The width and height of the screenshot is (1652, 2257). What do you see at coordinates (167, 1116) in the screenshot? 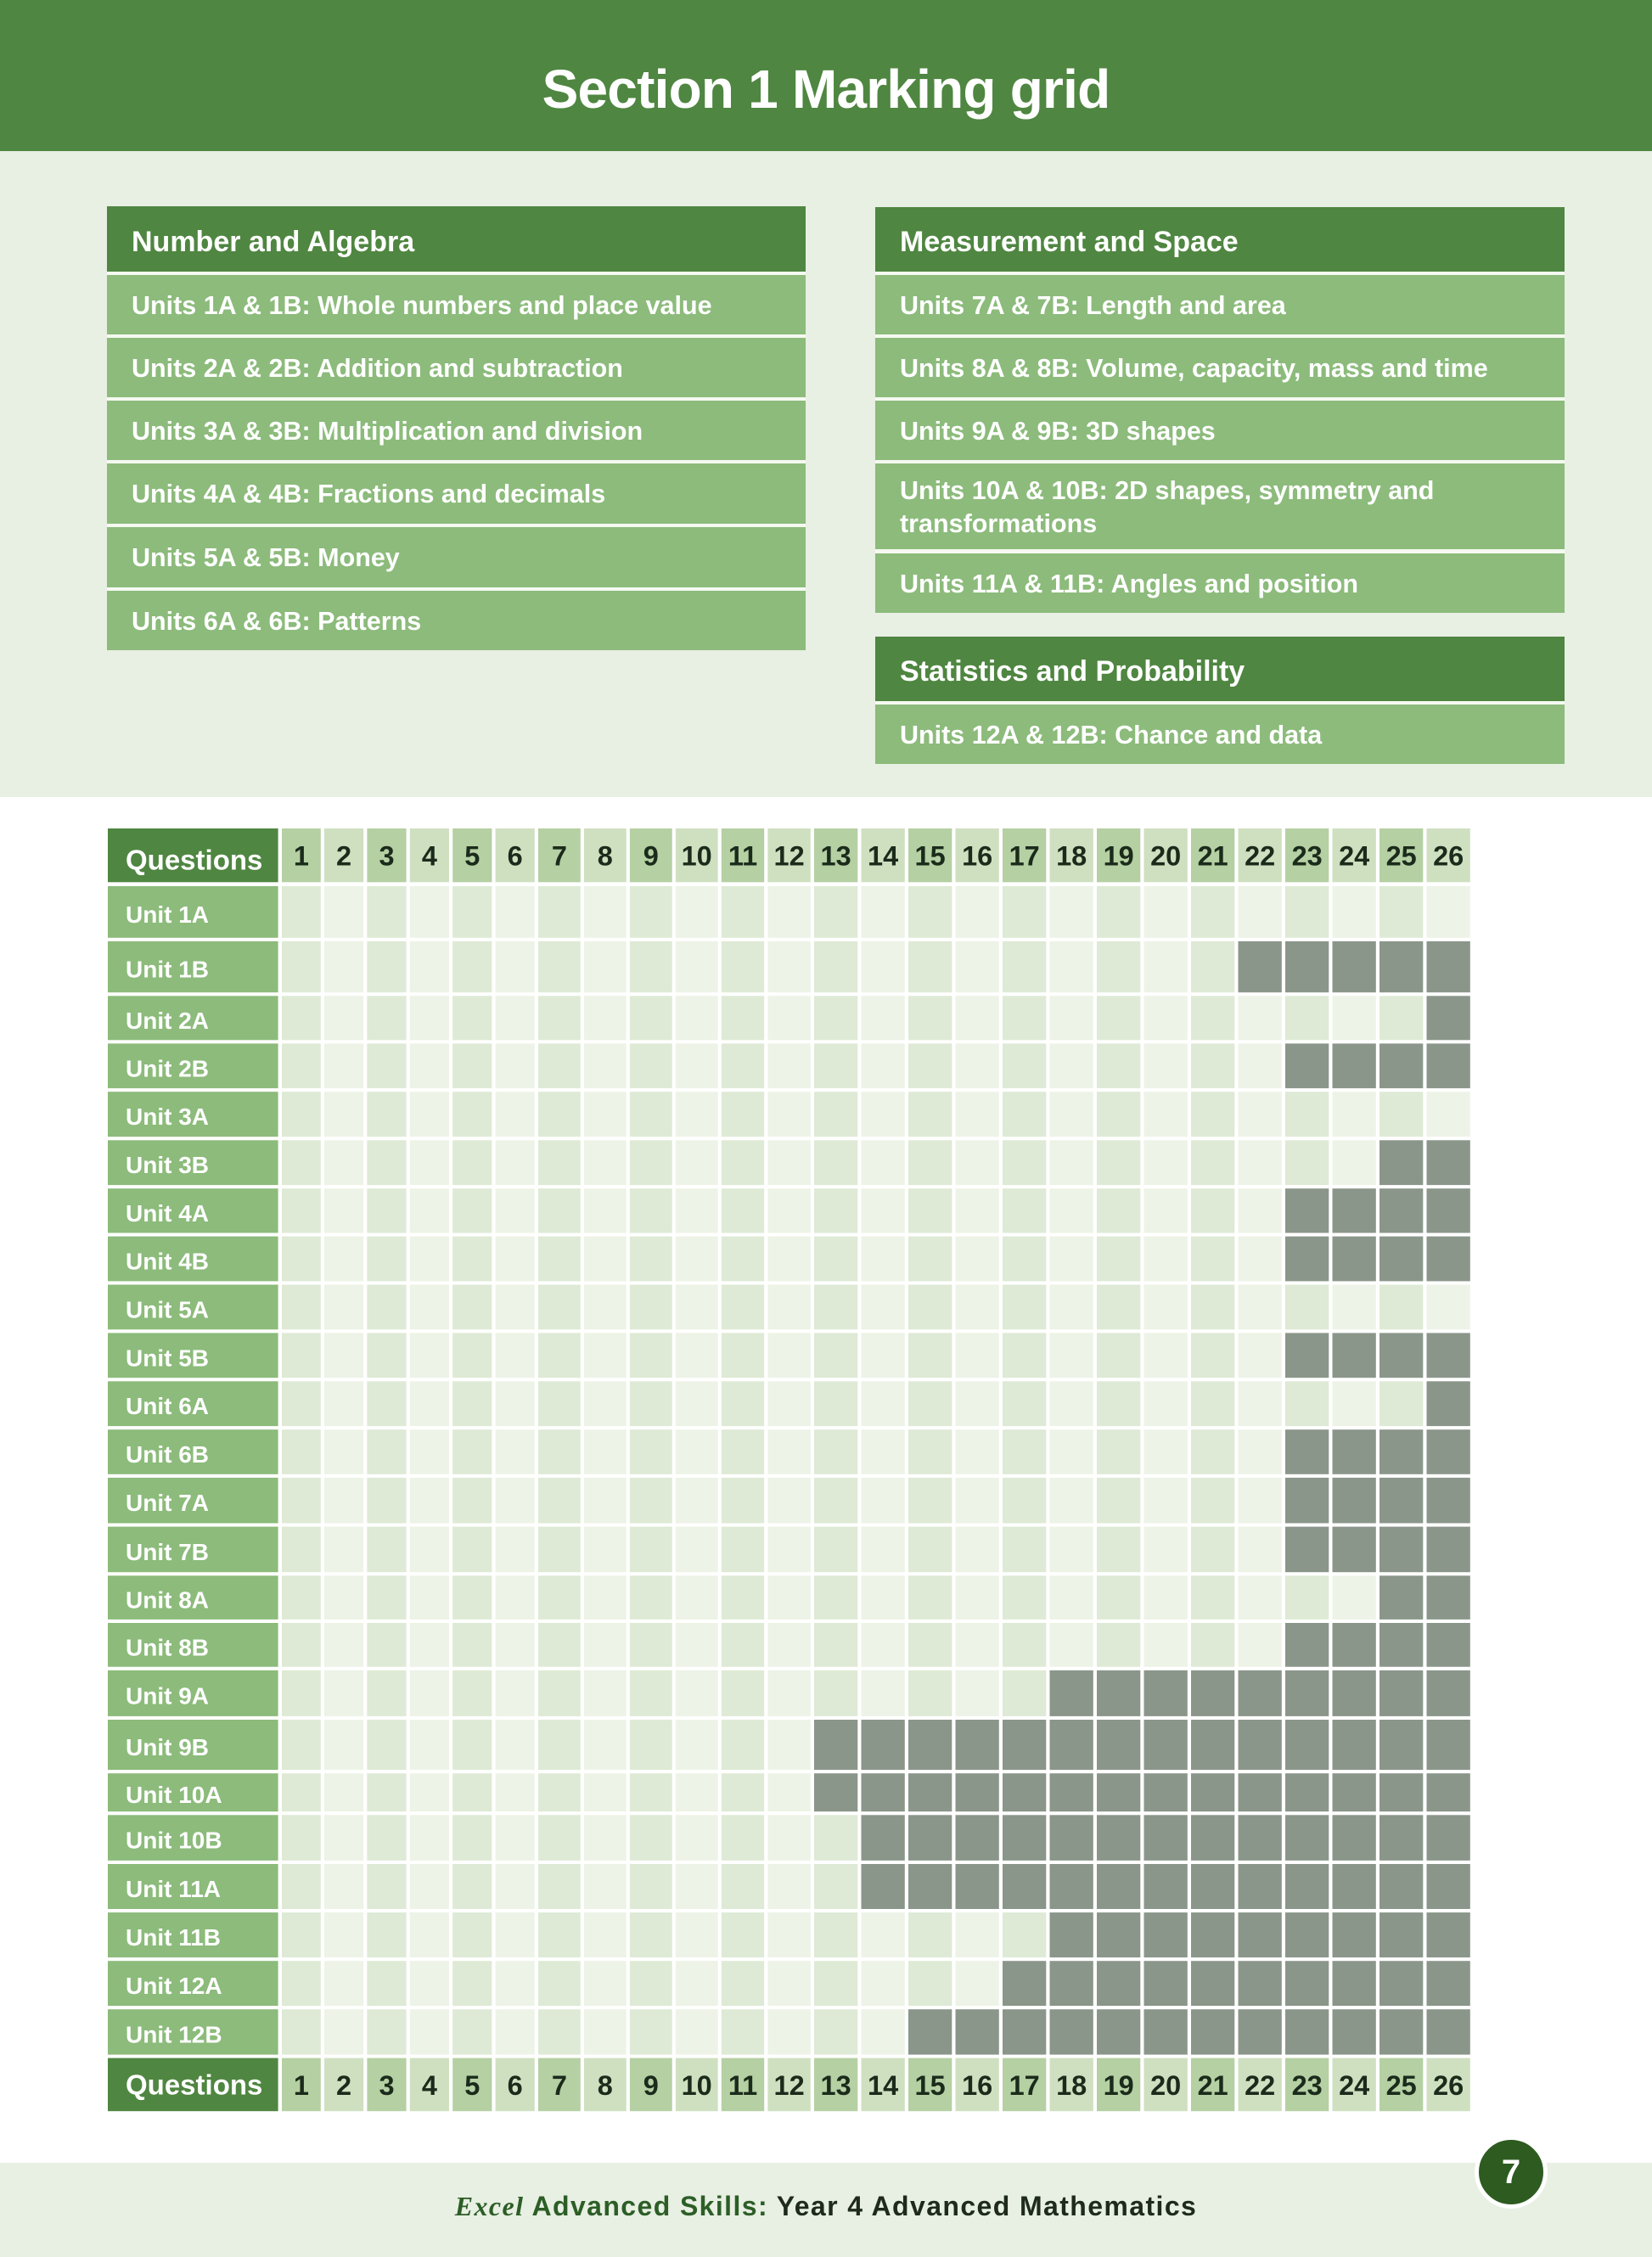
I see `svg-text: Unit 3A` at bounding box center [167, 1116].